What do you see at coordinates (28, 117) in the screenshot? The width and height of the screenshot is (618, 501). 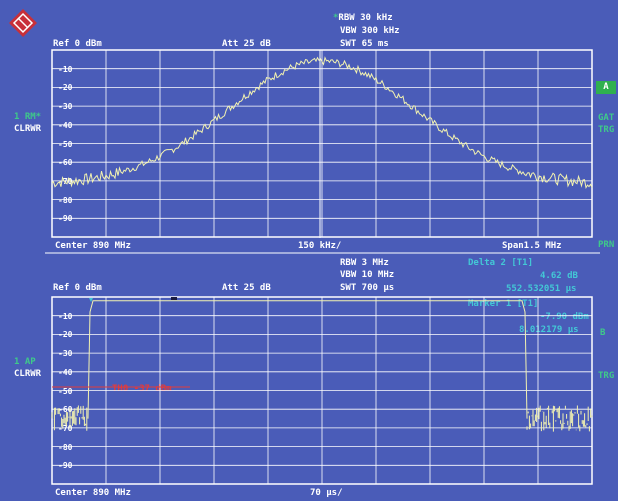 I see `top-trace-label: 1 RM*` at bounding box center [28, 117].